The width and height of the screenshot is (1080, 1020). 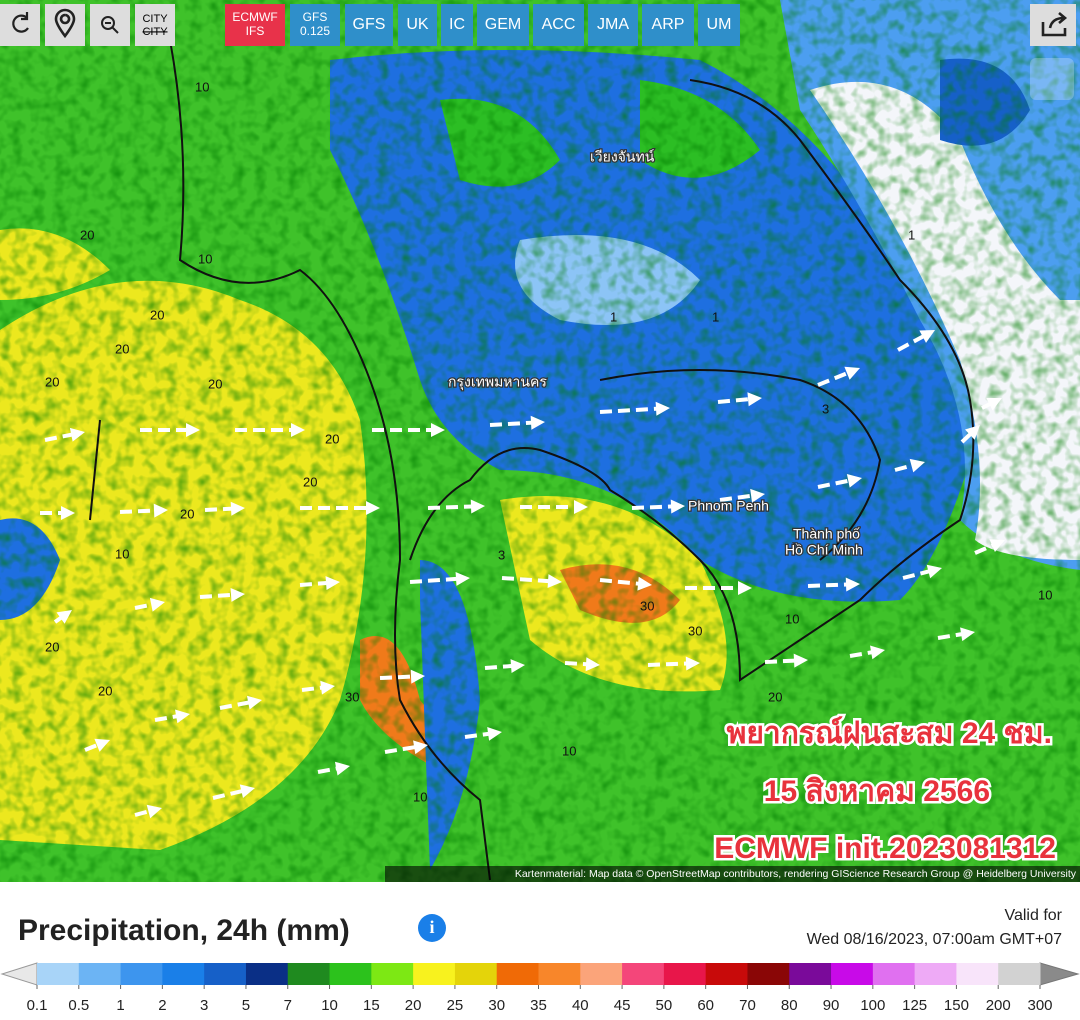 I want to click on location-icon, so click(x=65, y=23).